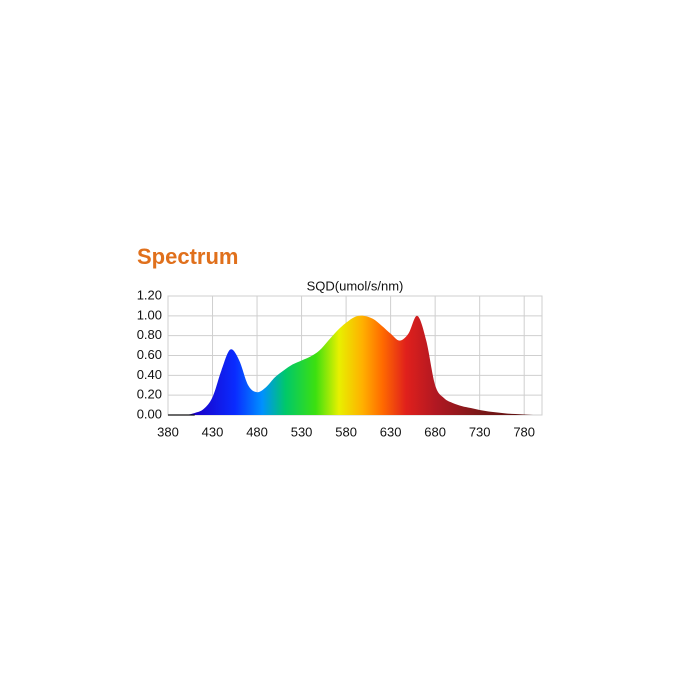 The width and height of the screenshot is (700, 700). I want to click on x-tick-label: 480, so click(257, 431).